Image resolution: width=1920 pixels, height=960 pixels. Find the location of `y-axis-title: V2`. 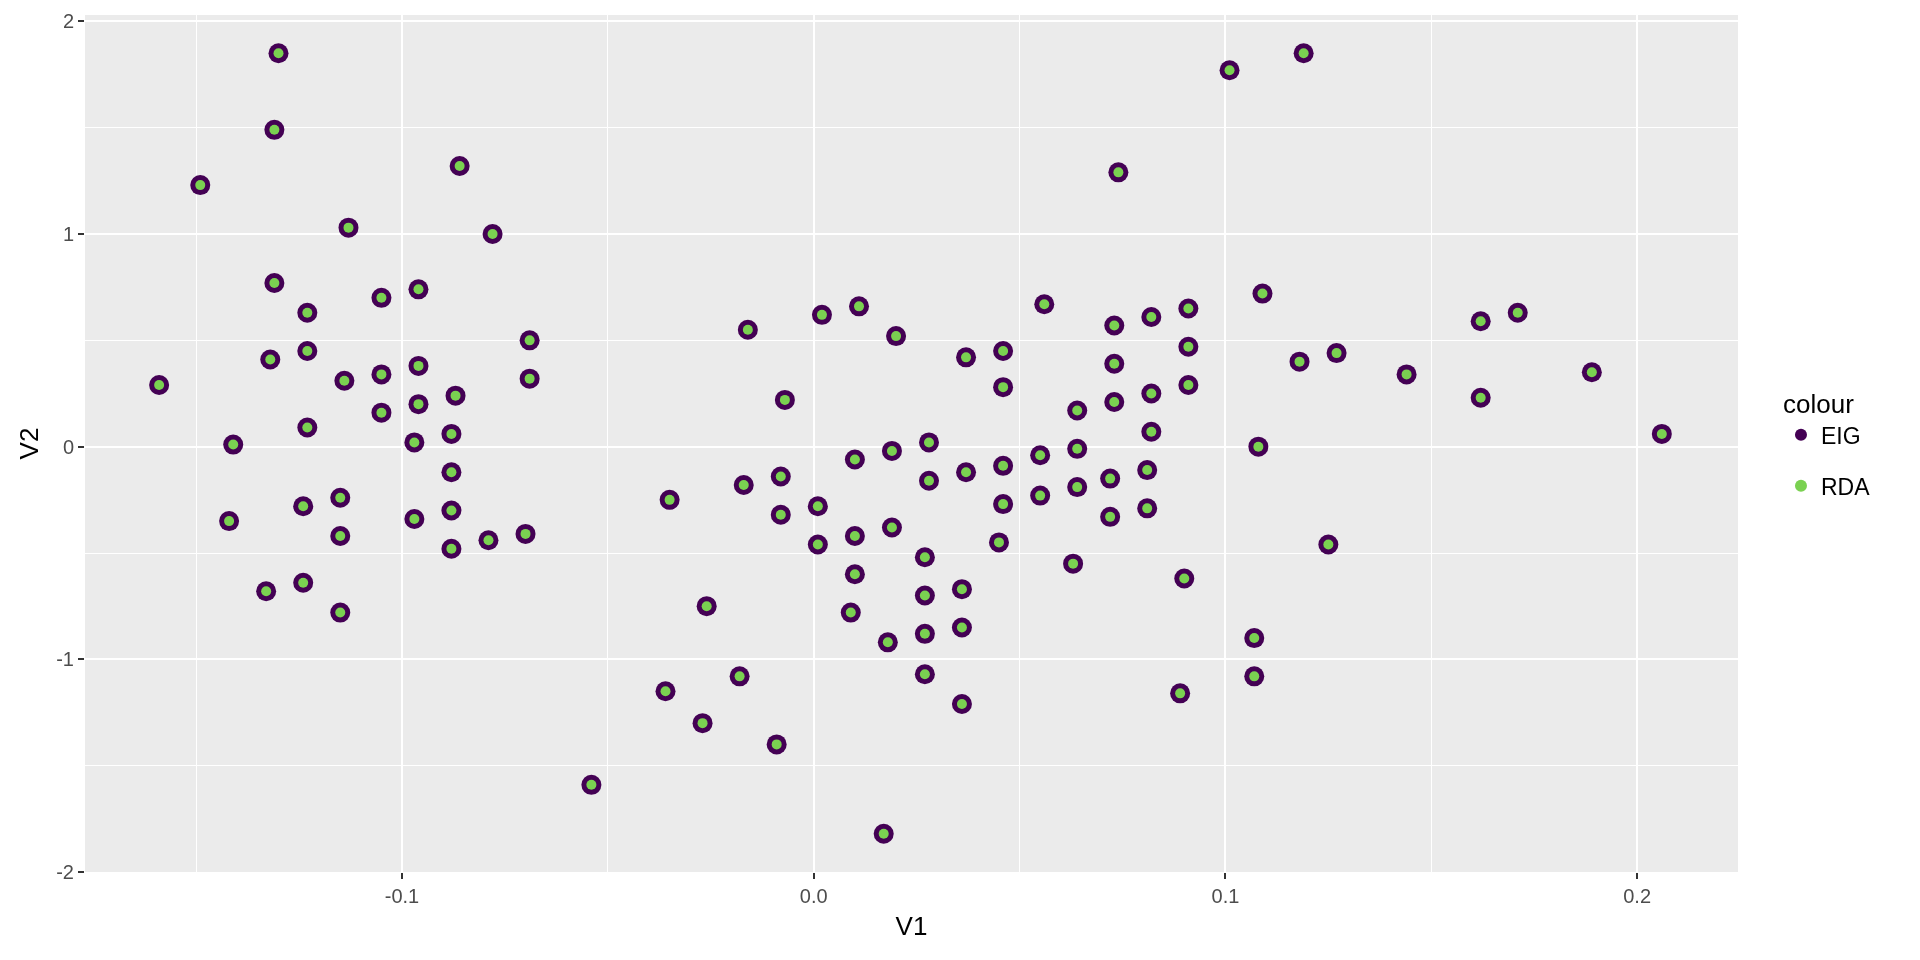

y-axis-title: V2 is located at coordinates (28, 443).